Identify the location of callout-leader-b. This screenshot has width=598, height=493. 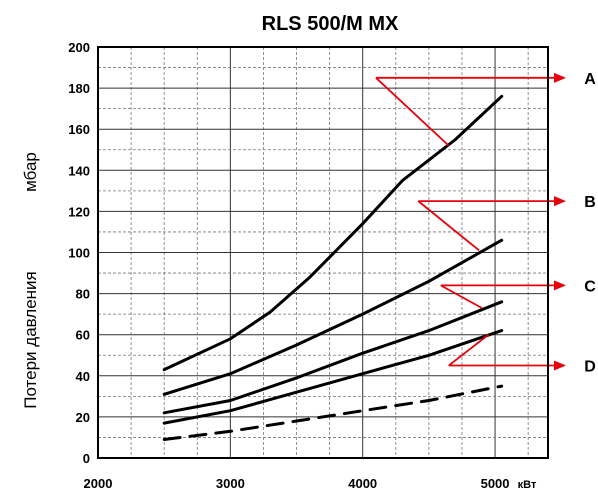
(448, 226).